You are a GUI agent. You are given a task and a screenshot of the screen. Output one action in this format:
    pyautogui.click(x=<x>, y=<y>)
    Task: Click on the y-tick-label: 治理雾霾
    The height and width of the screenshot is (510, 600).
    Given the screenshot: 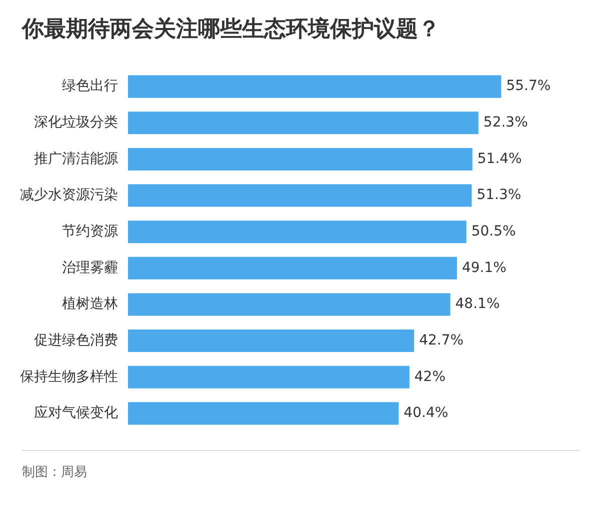 What is the action you would take?
    pyautogui.click(x=90, y=268)
    